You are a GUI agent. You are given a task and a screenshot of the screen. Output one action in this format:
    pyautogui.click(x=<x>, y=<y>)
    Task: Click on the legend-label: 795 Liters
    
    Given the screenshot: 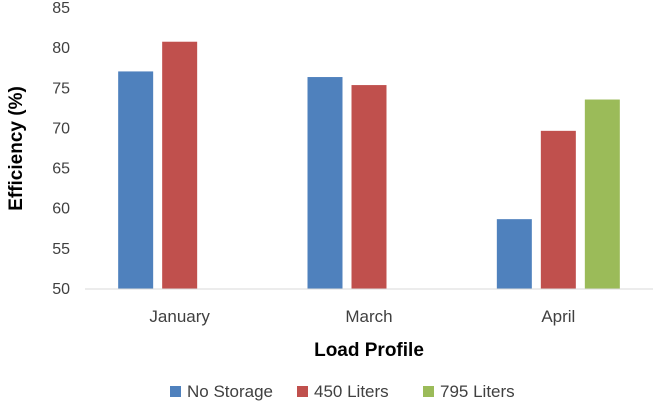 What is the action you would take?
    pyautogui.click(x=477, y=391)
    